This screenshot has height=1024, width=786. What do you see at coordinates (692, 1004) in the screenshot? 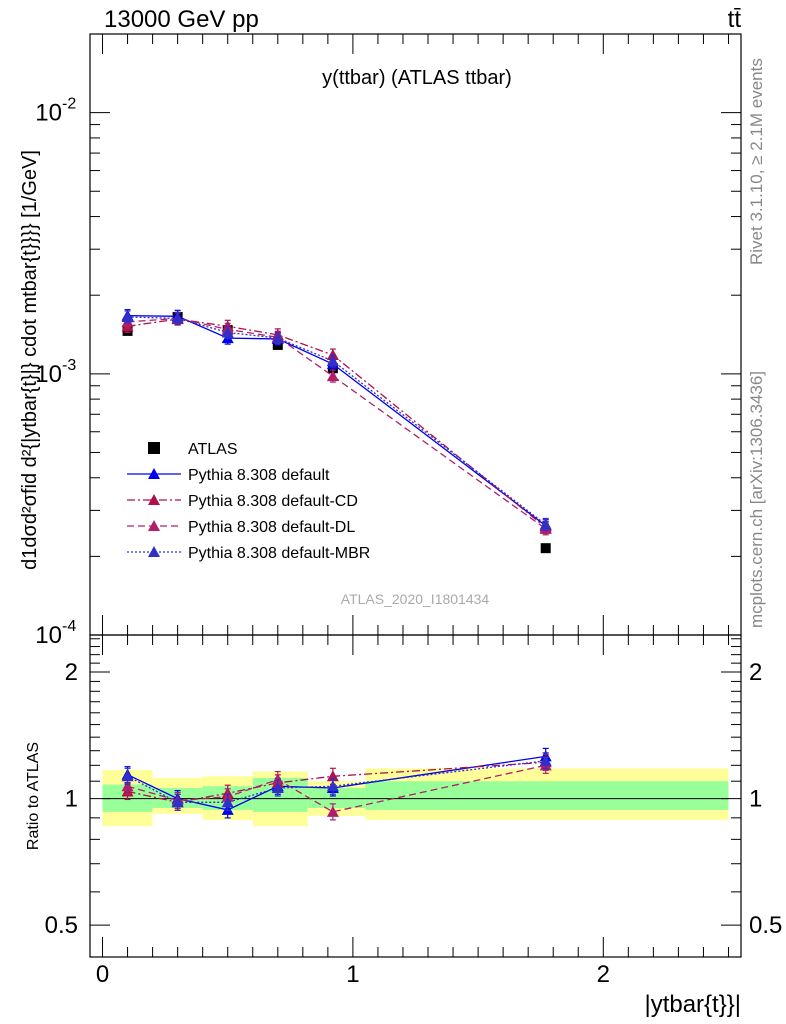
I see `x-axis-label: |ytbar{t}}|` at bounding box center [692, 1004].